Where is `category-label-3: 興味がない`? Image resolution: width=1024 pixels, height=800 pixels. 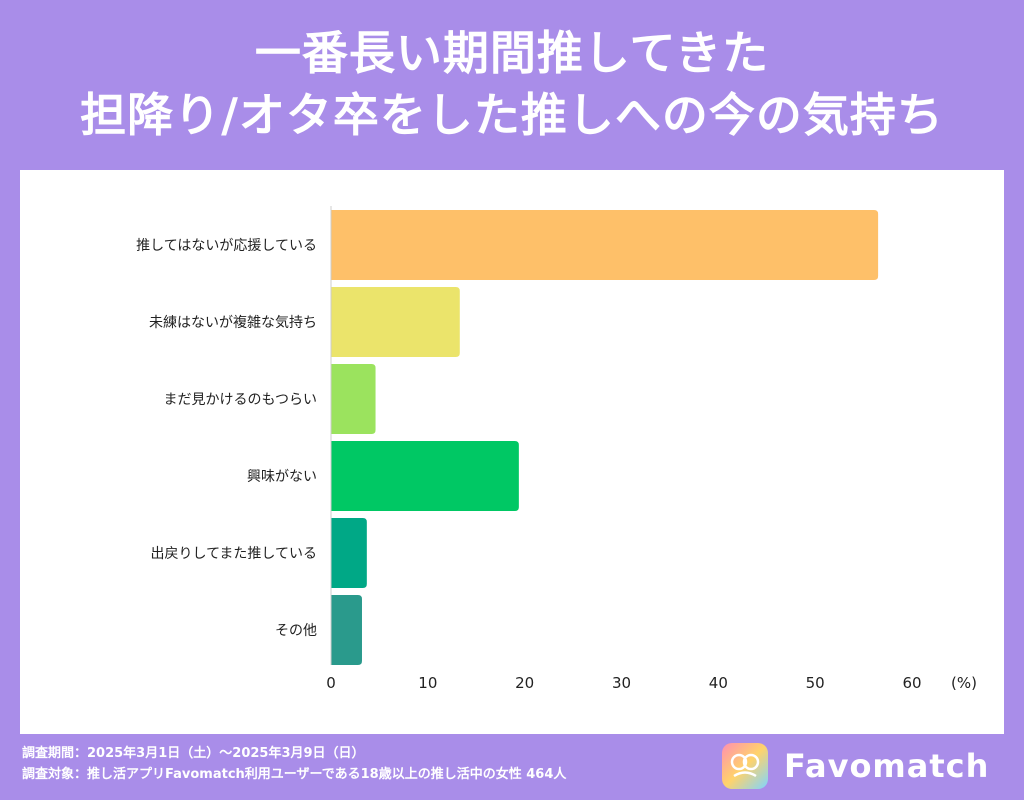 category-label-3: 興味がない is located at coordinates (282, 477).